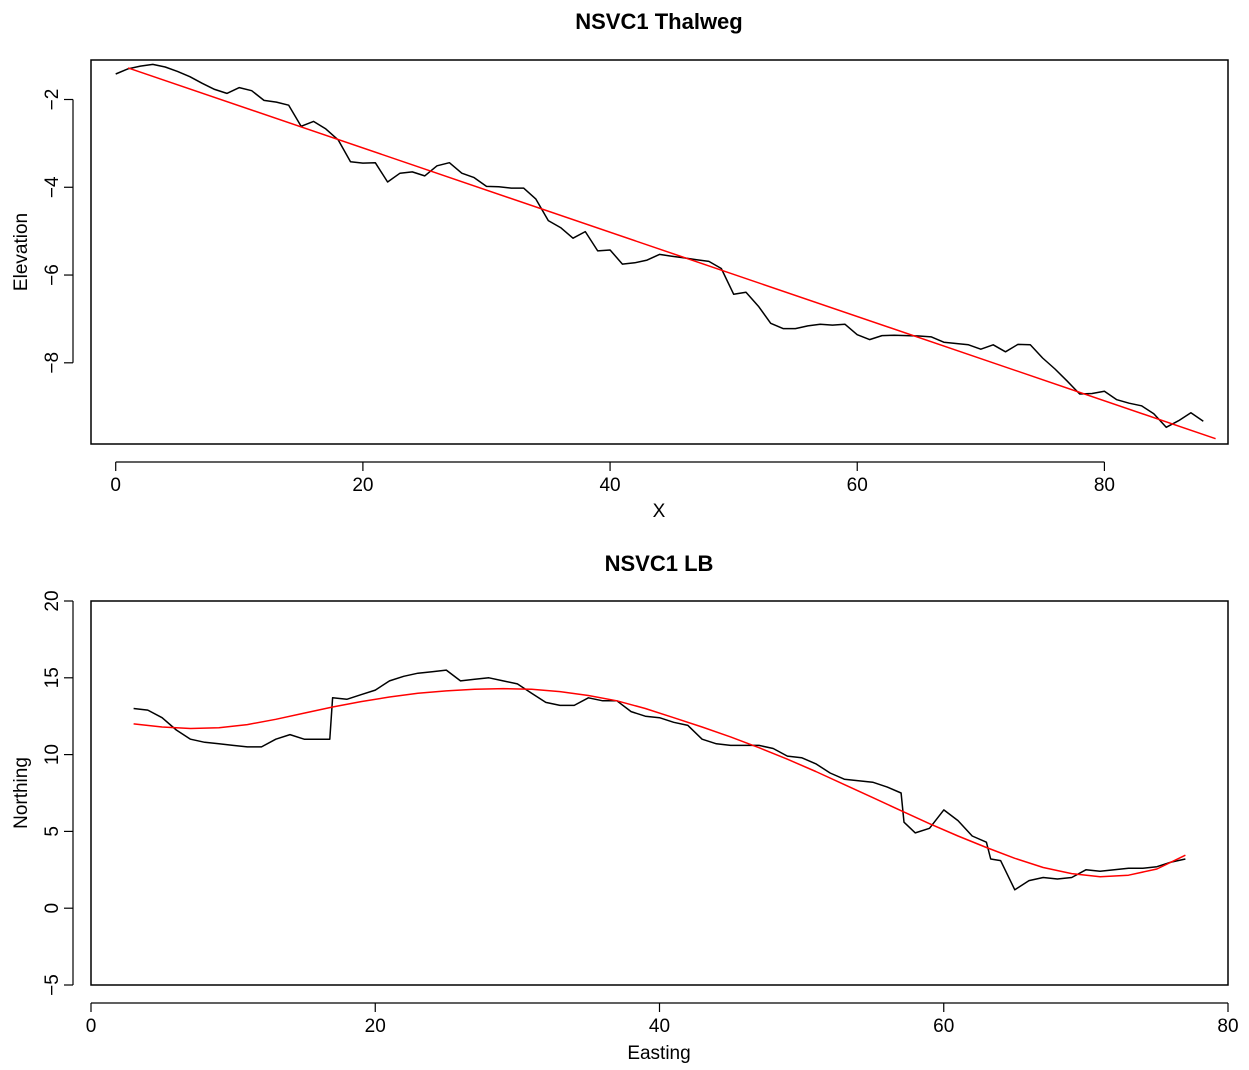 Image resolution: width=1249 pixels, height=1070 pixels. Describe the element at coordinates (52, 908) in the screenshot. I see `y-tick-label: 0` at that location.